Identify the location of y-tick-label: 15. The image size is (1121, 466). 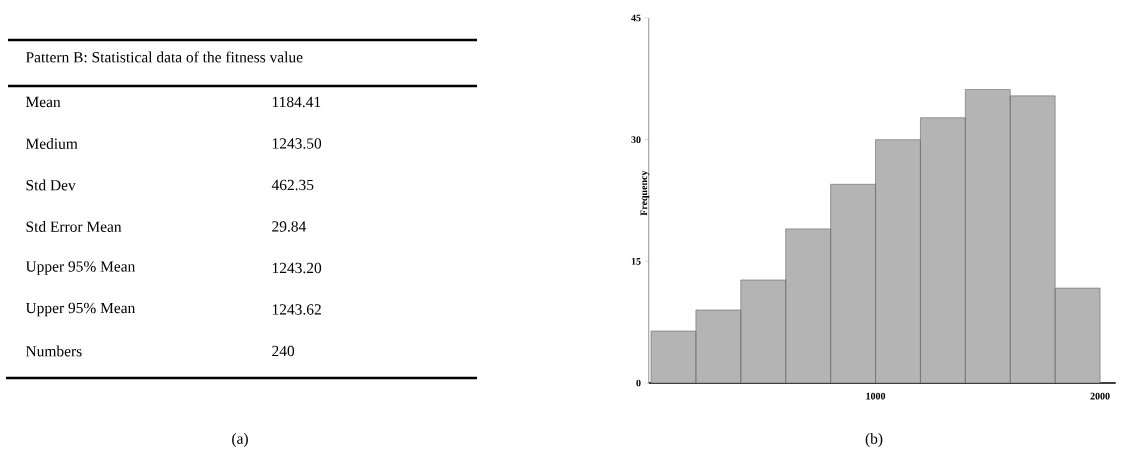
(636, 261).